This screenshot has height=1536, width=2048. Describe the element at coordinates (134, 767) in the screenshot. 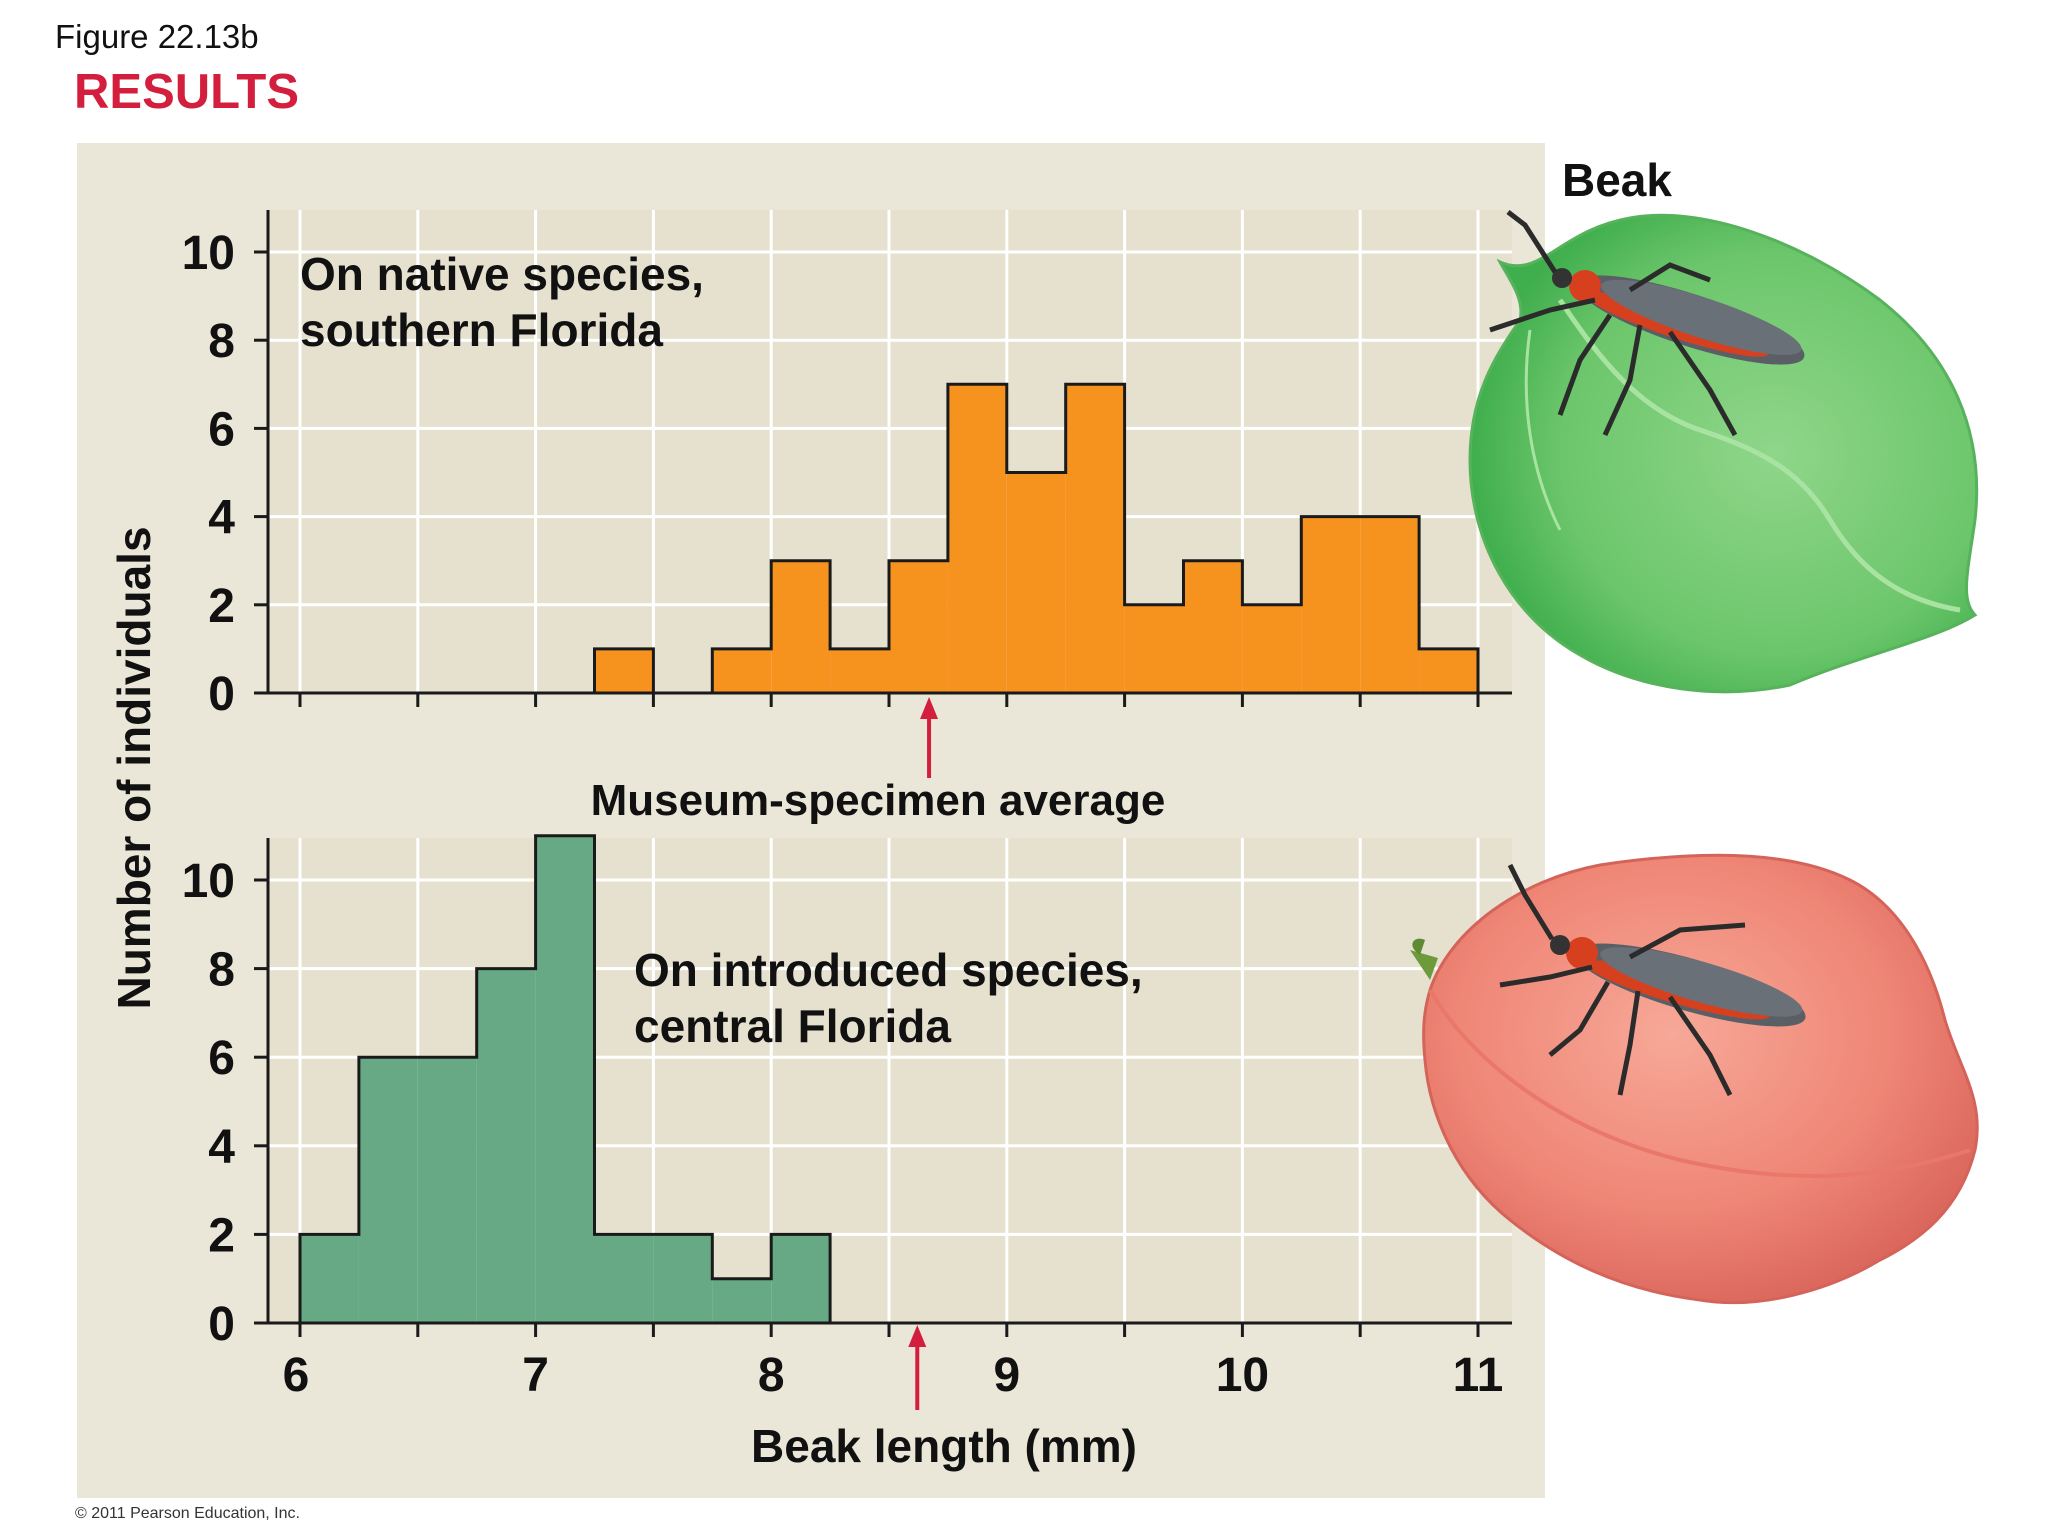

I see `y-axis-label: Number of individuals` at that location.